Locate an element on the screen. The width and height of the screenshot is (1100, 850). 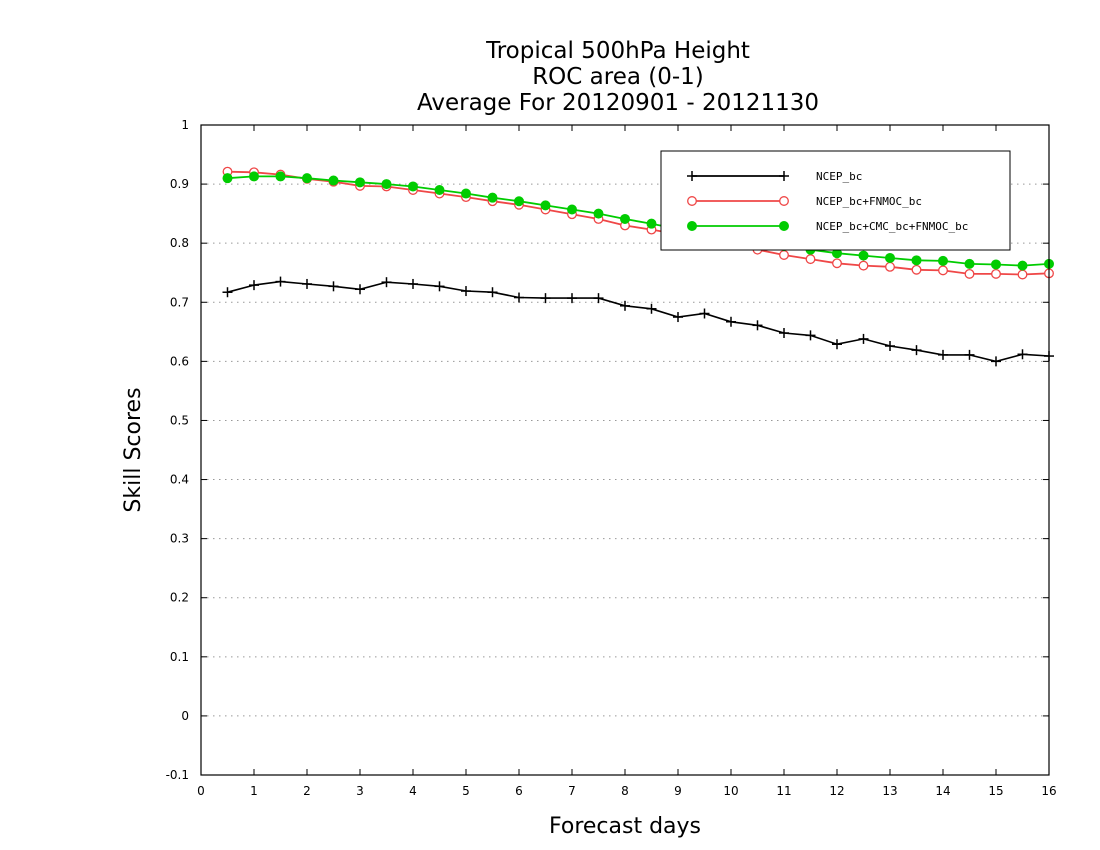
y-axis-title: Skill Scores is located at coordinates (133, 449).